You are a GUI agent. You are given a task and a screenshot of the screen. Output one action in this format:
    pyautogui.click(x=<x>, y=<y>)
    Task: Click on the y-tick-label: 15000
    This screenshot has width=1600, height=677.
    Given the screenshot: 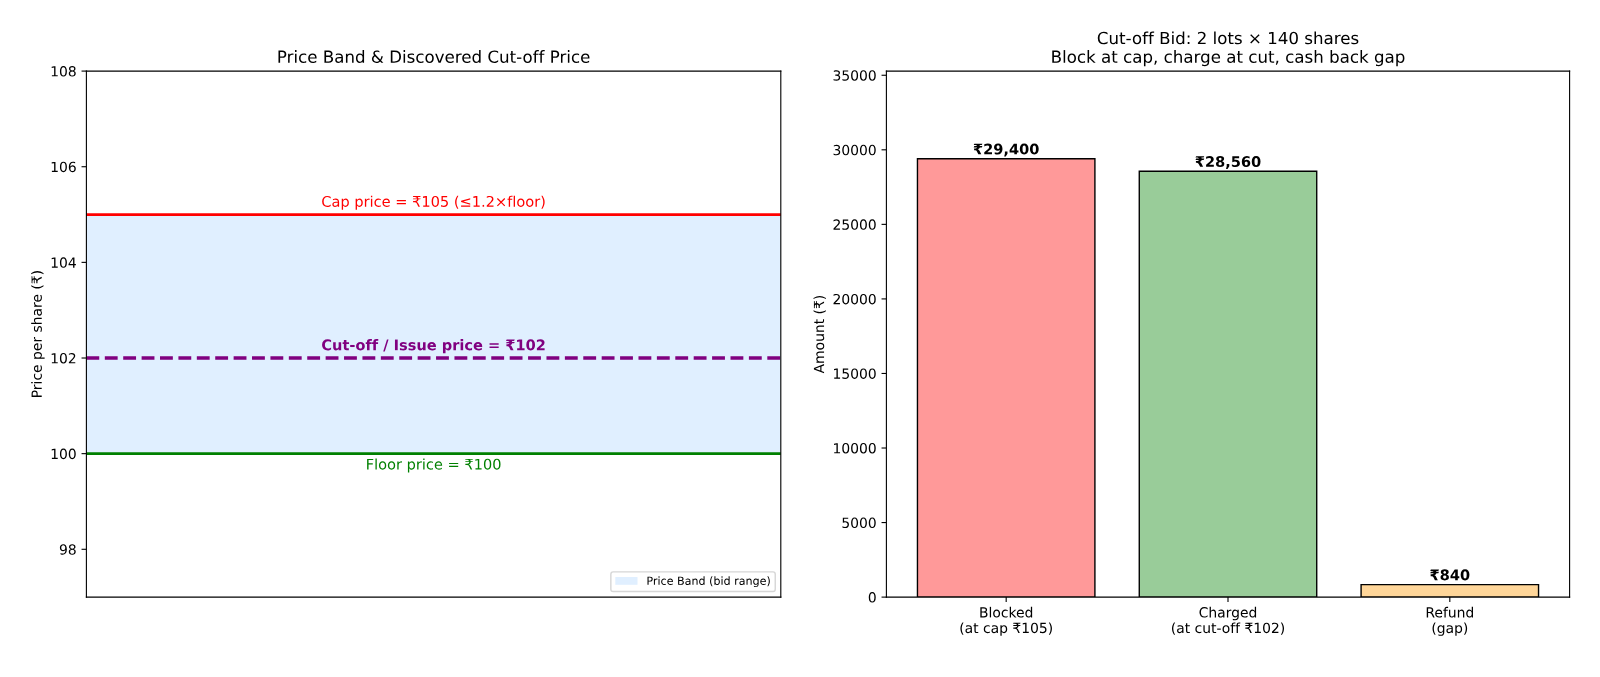 What is the action you would take?
    pyautogui.click(x=855, y=373)
    